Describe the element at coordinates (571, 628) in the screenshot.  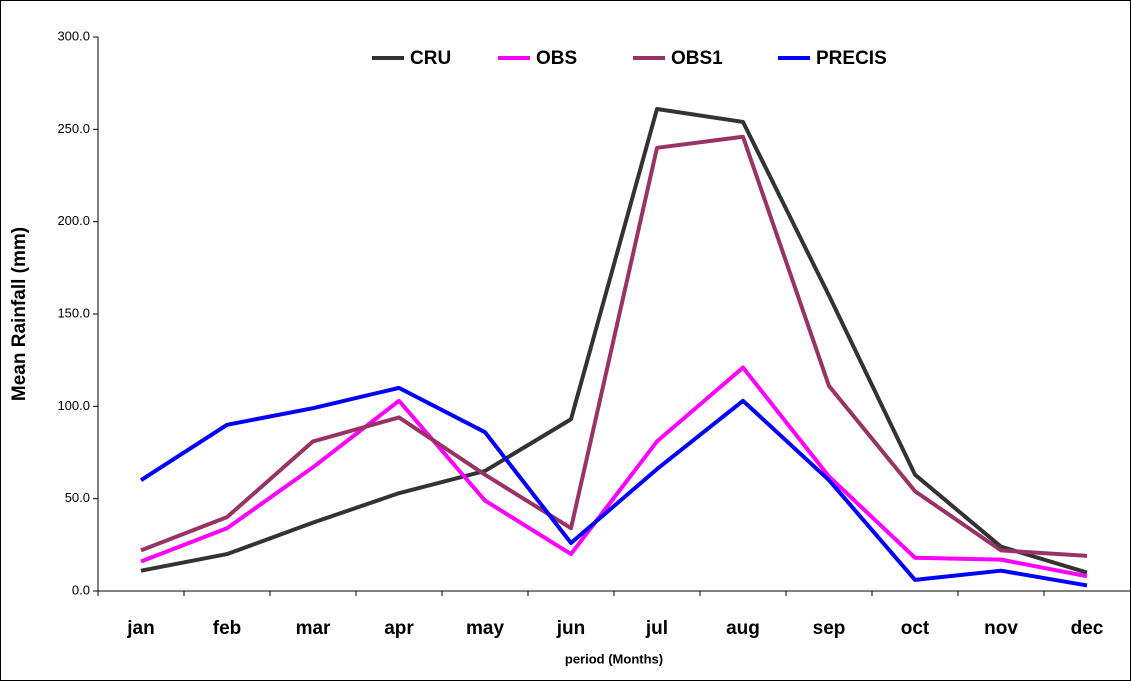
I see `x-tick-label: jun` at that location.